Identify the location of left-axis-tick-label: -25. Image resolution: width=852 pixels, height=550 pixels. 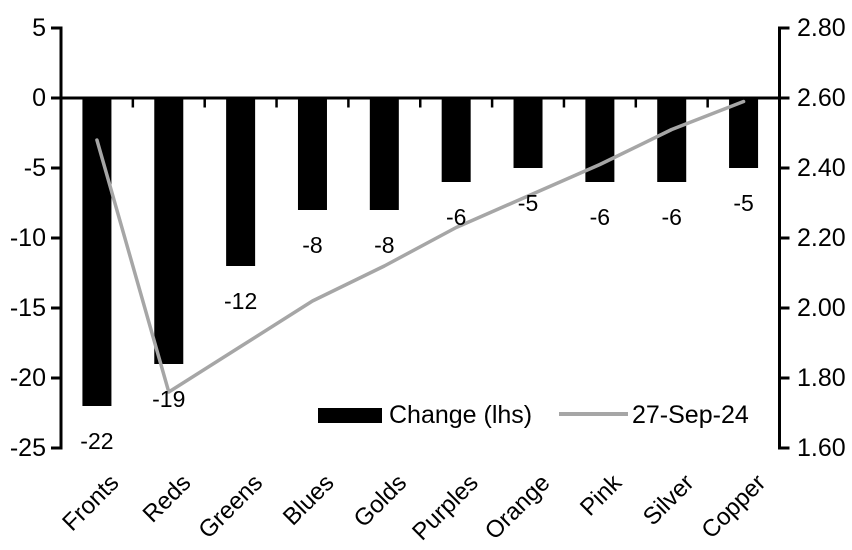
(27, 448).